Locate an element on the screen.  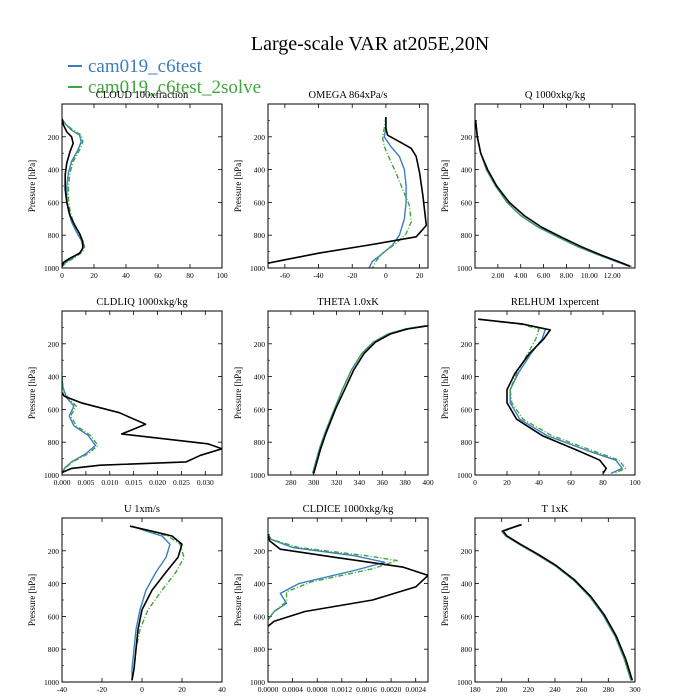
x-tick-label: -60 is located at coordinates (285, 275).